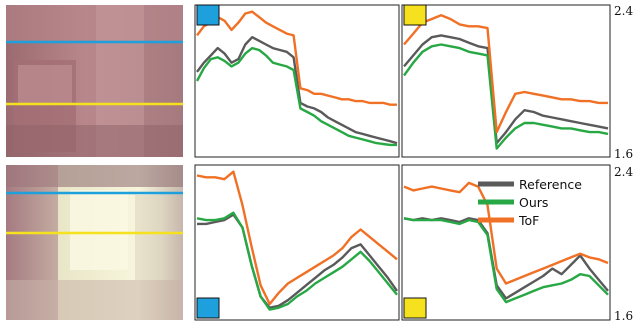 This screenshot has width=638, height=328. I want to click on legend: Reference Ours ToF, so click(530, 202).